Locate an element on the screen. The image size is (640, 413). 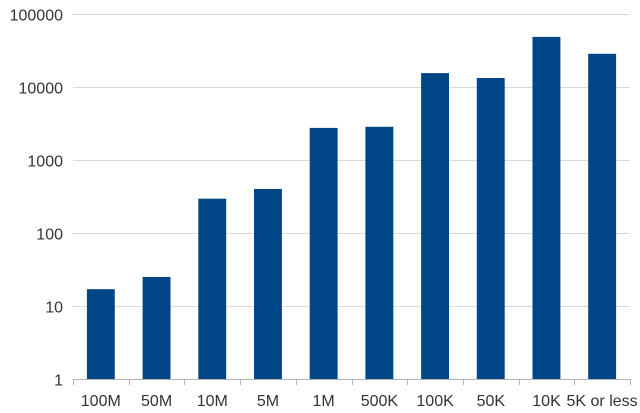
y-tick-label: 1 is located at coordinates (58, 381).